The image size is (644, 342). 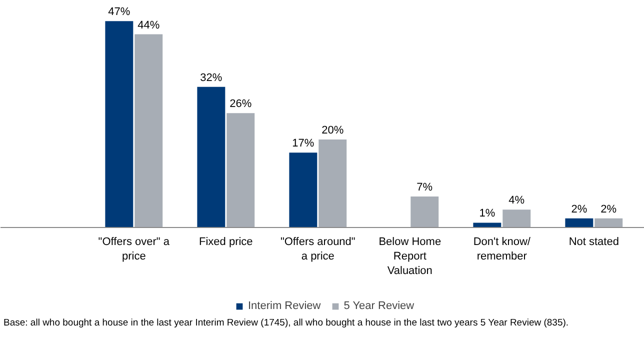 I want to click on data-label: 26%, so click(x=241, y=104).